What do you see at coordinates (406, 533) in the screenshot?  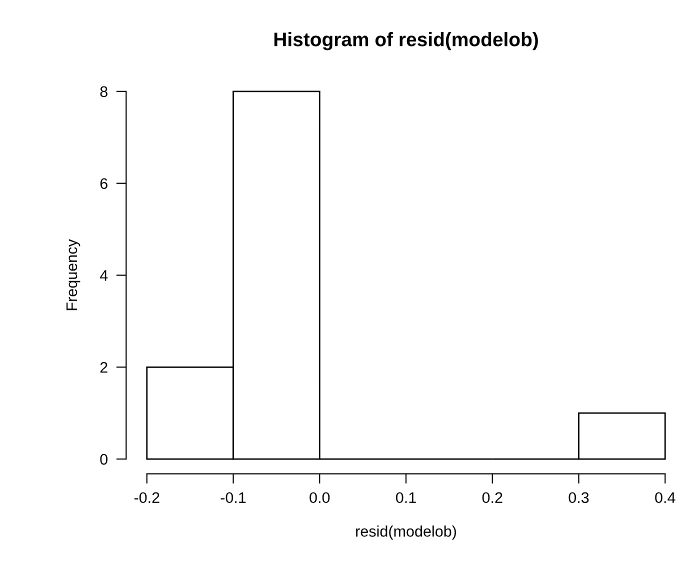 I see `x-axis-title: resid(modelob)` at bounding box center [406, 533].